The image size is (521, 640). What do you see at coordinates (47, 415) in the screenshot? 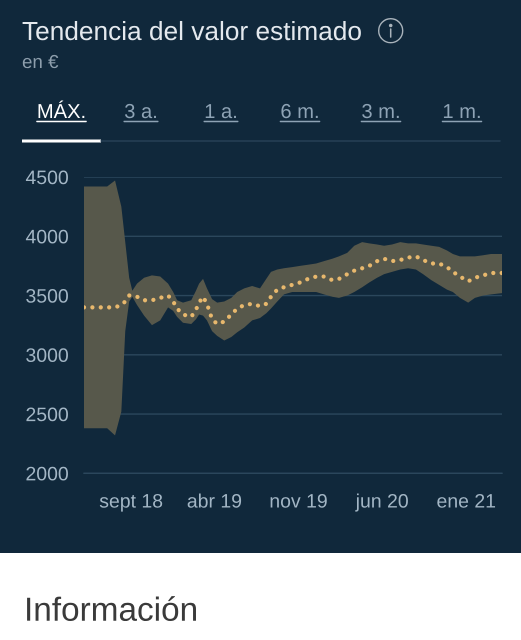
I see `y-tick-label: 2500` at bounding box center [47, 415].